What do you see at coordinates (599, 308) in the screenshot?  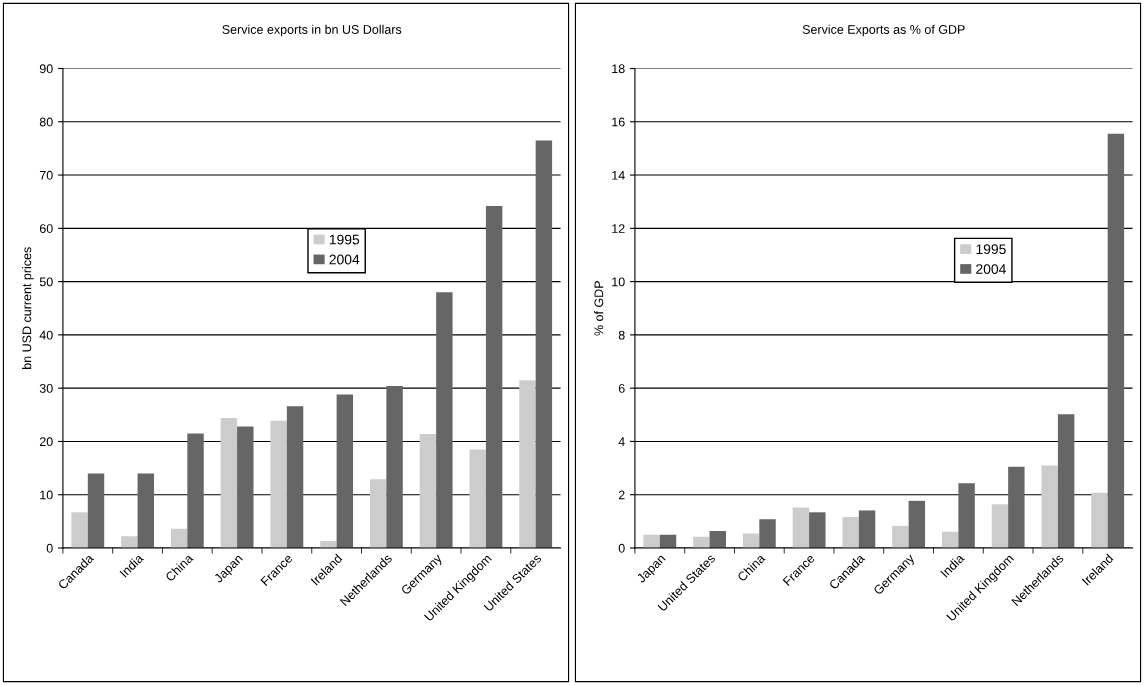 I see `y-axis-title: % of GDP` at bounding box center [599, 308].